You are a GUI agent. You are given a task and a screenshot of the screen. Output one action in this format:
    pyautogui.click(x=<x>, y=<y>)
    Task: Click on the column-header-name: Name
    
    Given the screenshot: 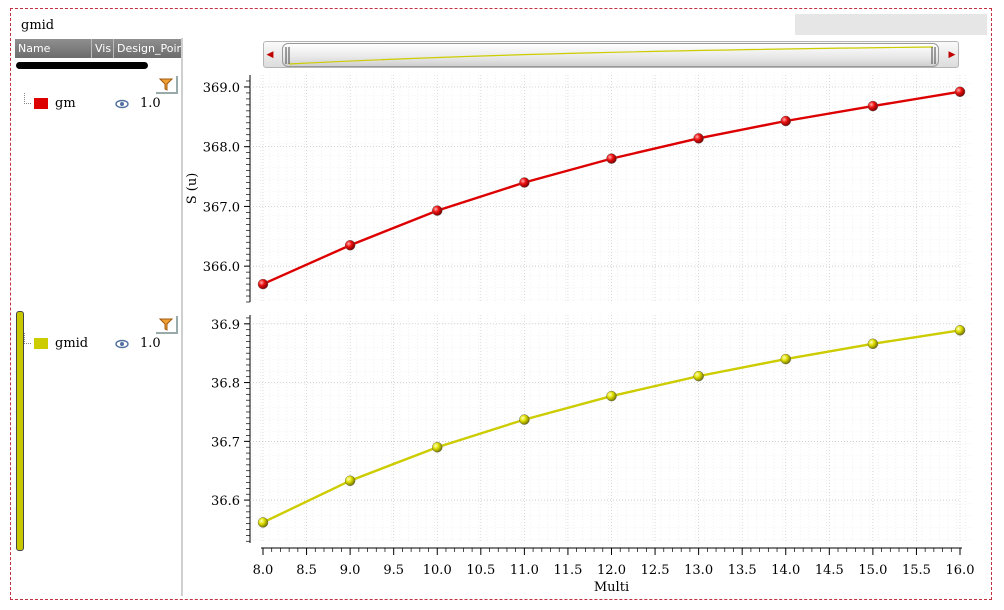 What is the action you would take?
    pyautogui.click(x=53, y=48)
    